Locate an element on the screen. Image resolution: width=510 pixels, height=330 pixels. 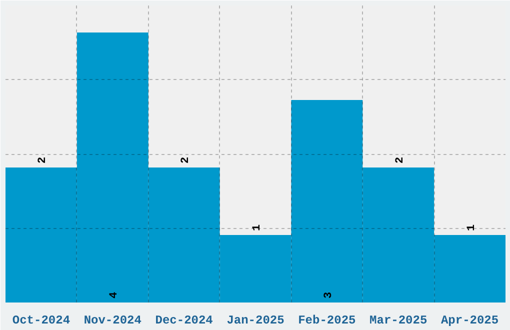
data-label: 3 is located at coordinates (328, 295).